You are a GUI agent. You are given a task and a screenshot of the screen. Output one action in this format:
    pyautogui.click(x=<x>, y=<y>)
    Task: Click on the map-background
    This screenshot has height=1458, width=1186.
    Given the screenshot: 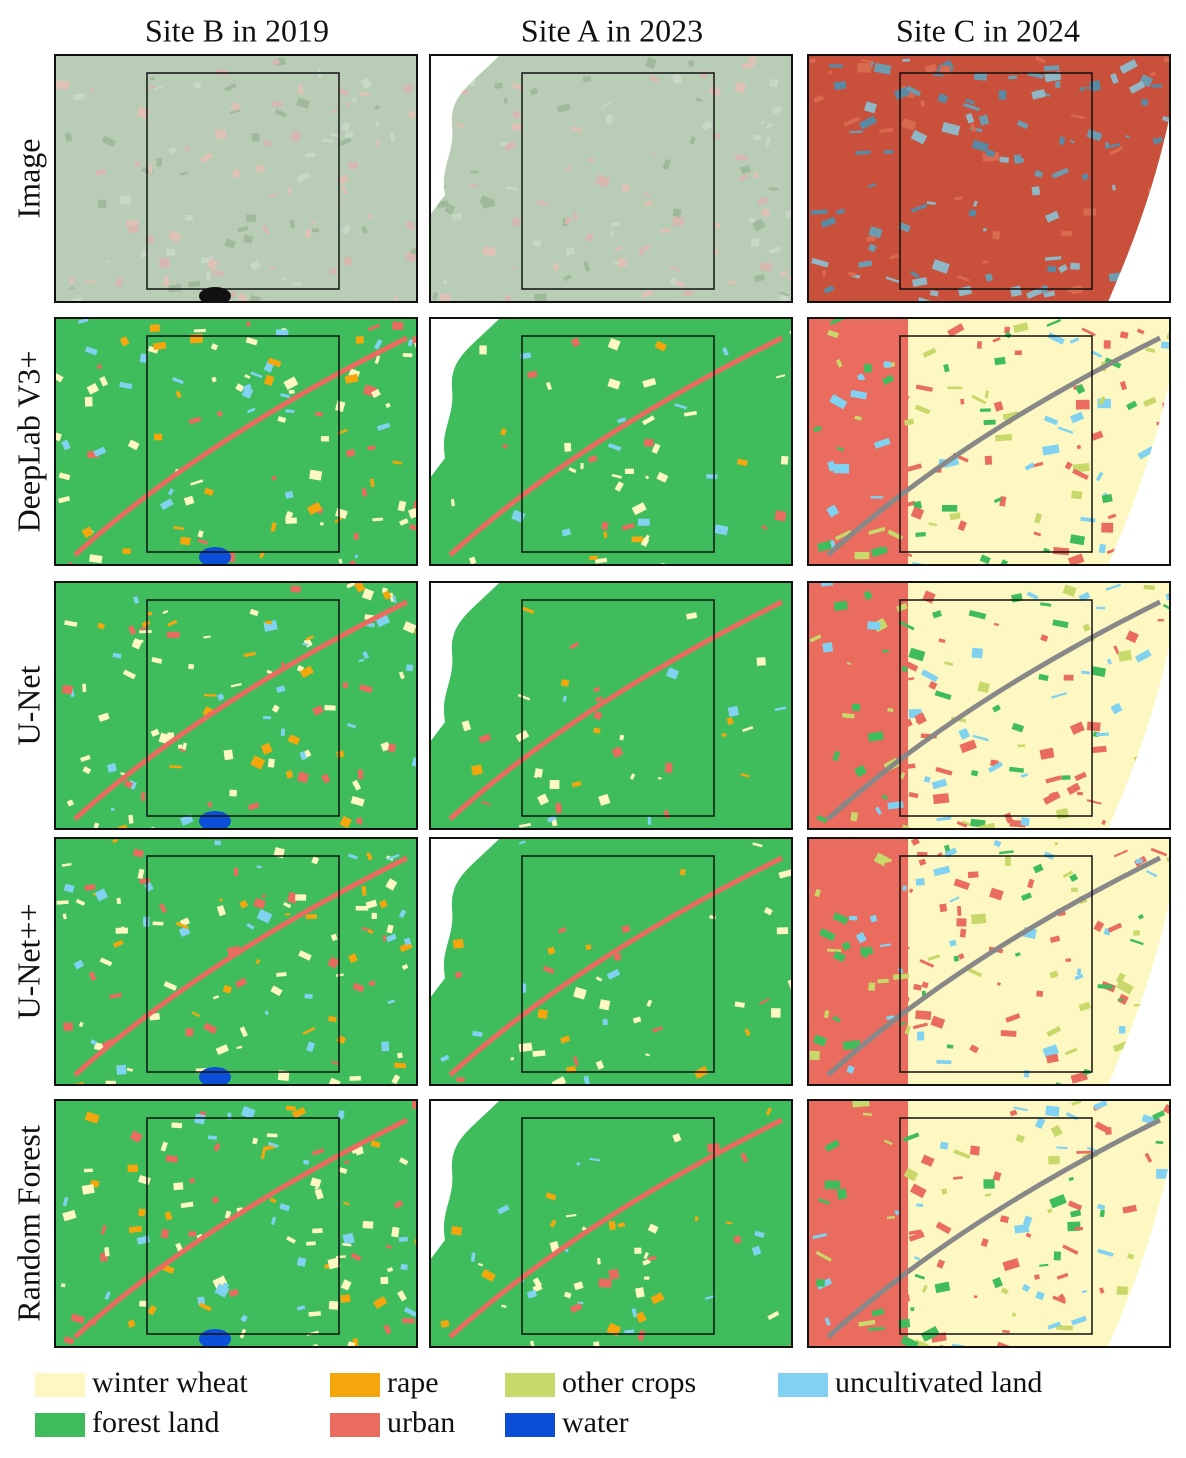 What is the action you would take?
    pyautogui.click(x=236, y=441)
    